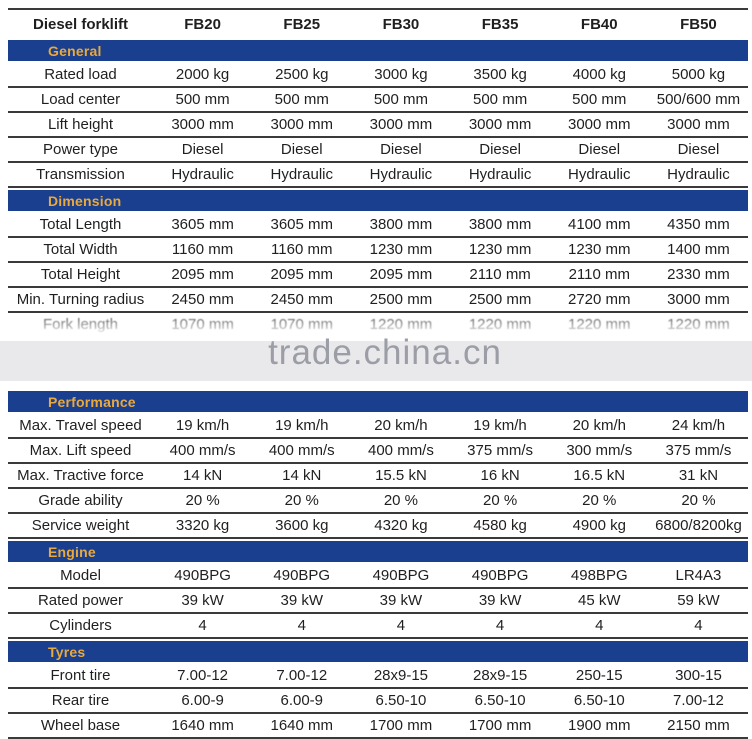  Describe the element at coordinates (698, 224) in the screenshot. I see `spec-value: 4350 mm` at that location.